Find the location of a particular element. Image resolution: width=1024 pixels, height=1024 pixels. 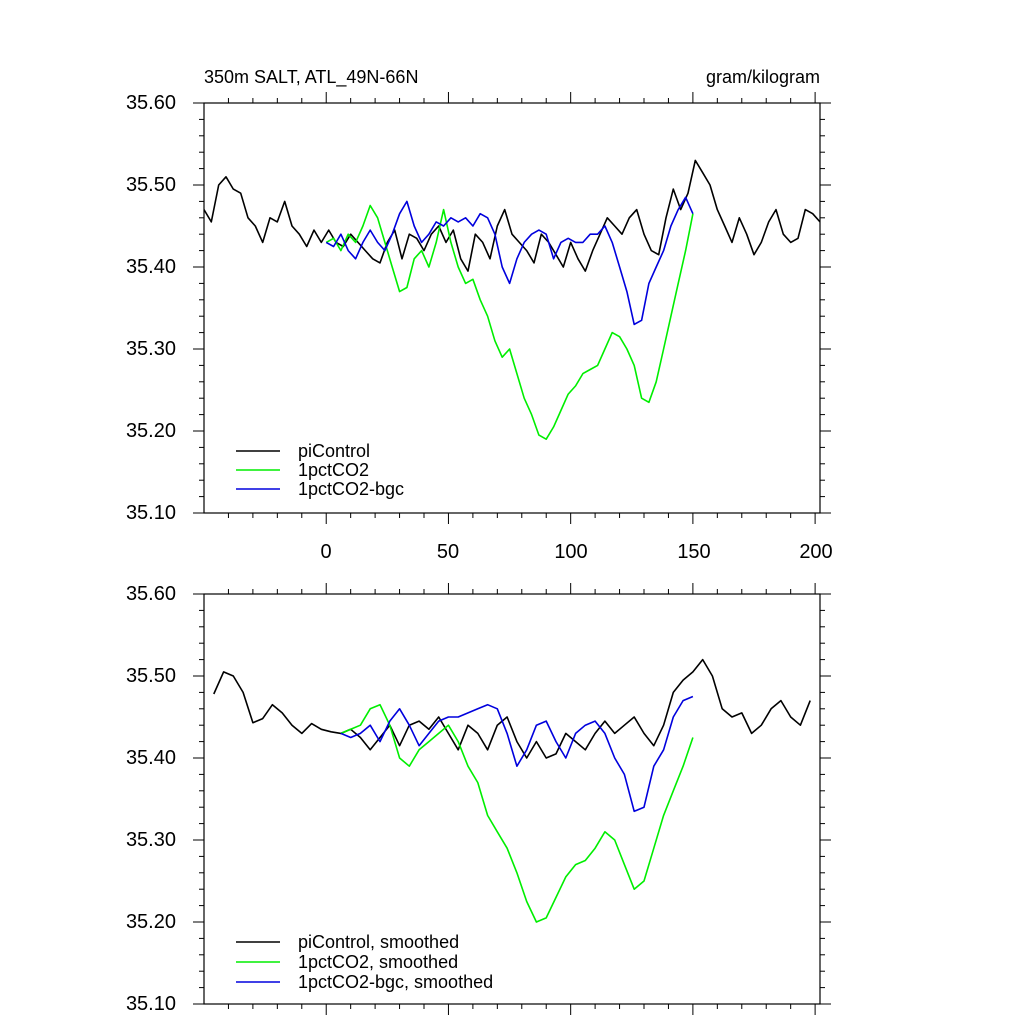

bottom-y-tick-label-1: 35.20 is located at coordinates (151, 922).